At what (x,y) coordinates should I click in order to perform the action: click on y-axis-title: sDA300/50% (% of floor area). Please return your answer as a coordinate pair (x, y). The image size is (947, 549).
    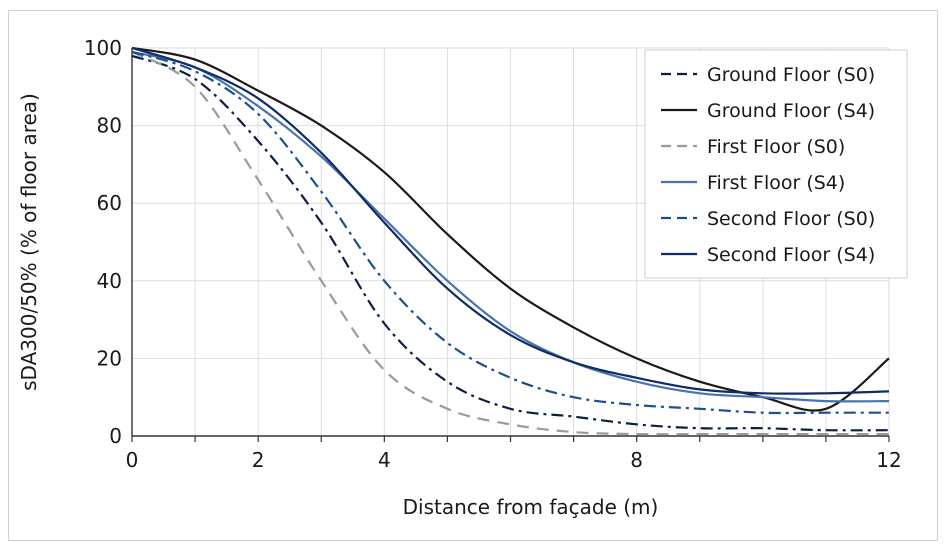
    Looking at the image, I should click on (29, 242).